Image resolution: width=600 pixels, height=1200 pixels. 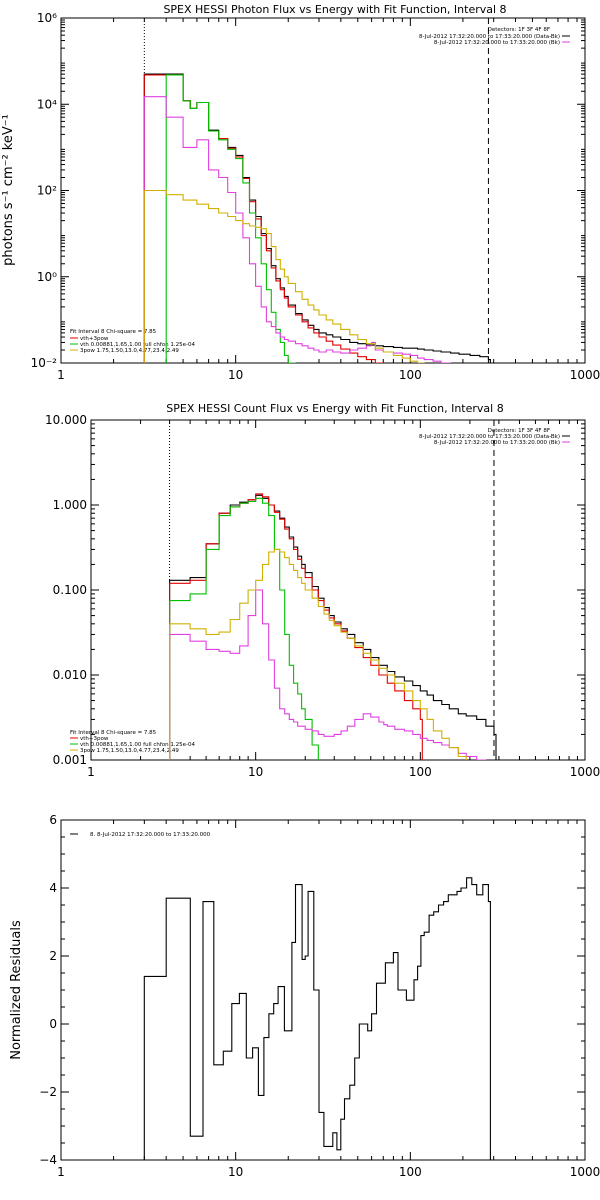 I want to click on y-tick-label: 10², so click(x=47, y=191).